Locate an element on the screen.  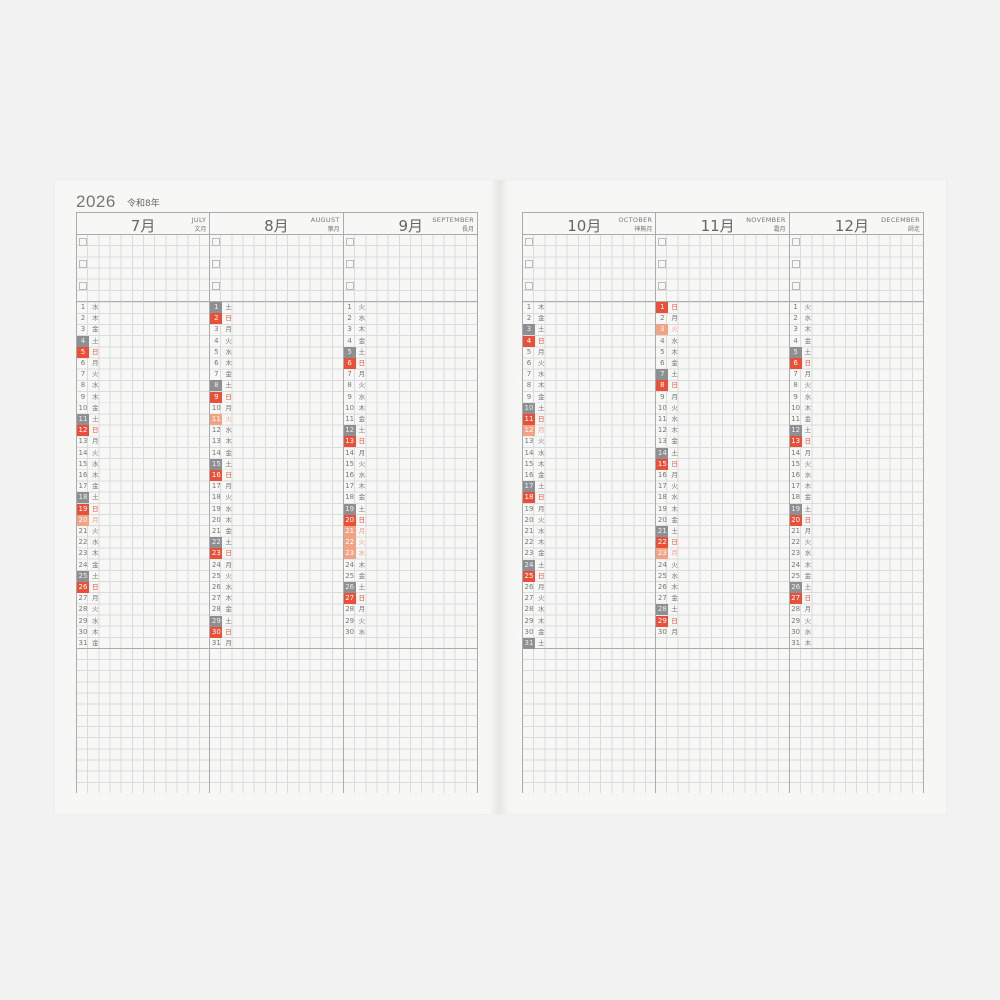
day-row: 30 金 is located at coordinates (543, 632).